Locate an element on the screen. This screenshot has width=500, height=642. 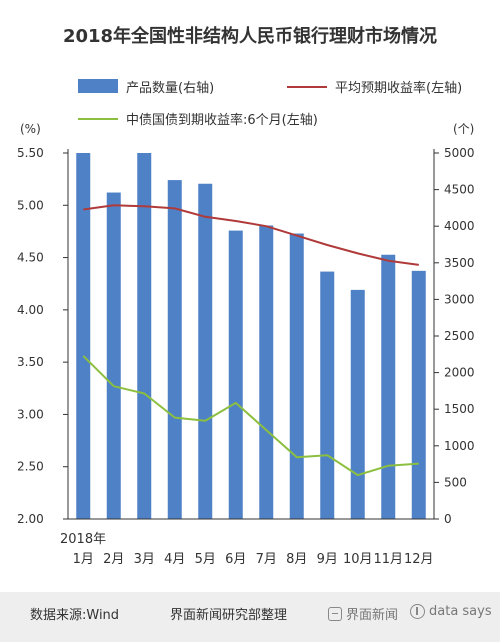
x-tick-label: 1月 is located at coordinates (83, 559).